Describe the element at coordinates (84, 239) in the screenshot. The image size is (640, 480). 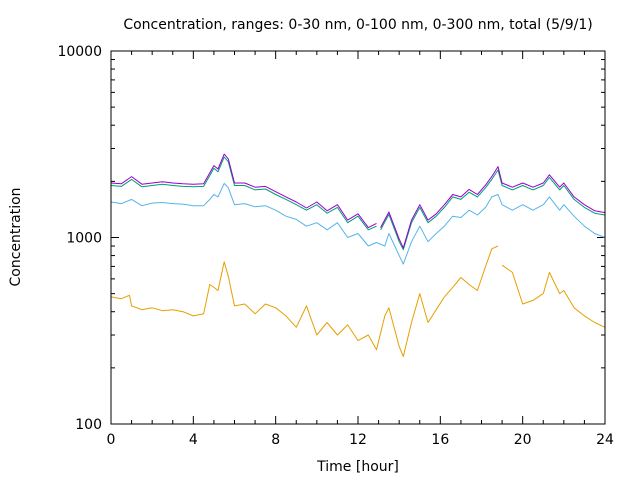
I see `y-tick-label: 1000` at that location.